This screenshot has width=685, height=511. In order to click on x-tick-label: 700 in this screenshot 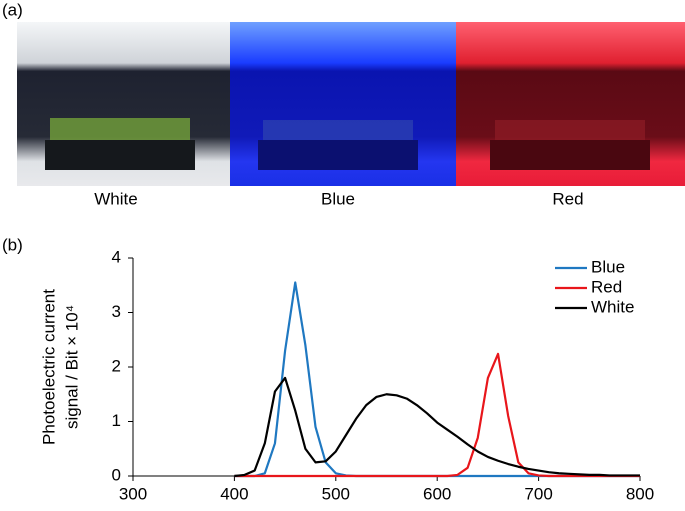, I will do `click(538, 493)`.